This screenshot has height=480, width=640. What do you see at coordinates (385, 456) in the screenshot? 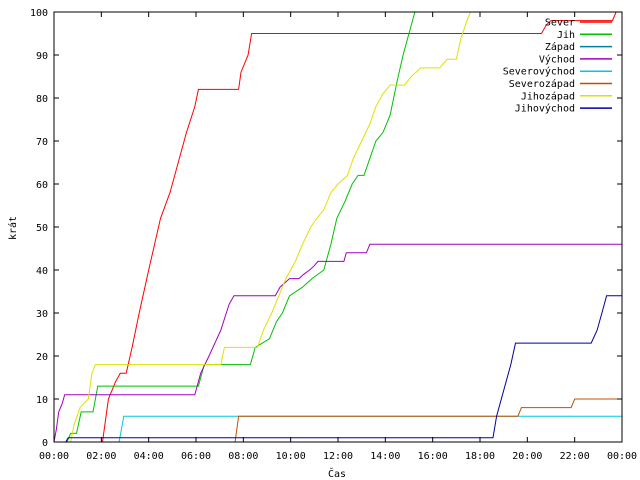
I see `x-tick-label: 14:00` at bounding box center [385, 456].